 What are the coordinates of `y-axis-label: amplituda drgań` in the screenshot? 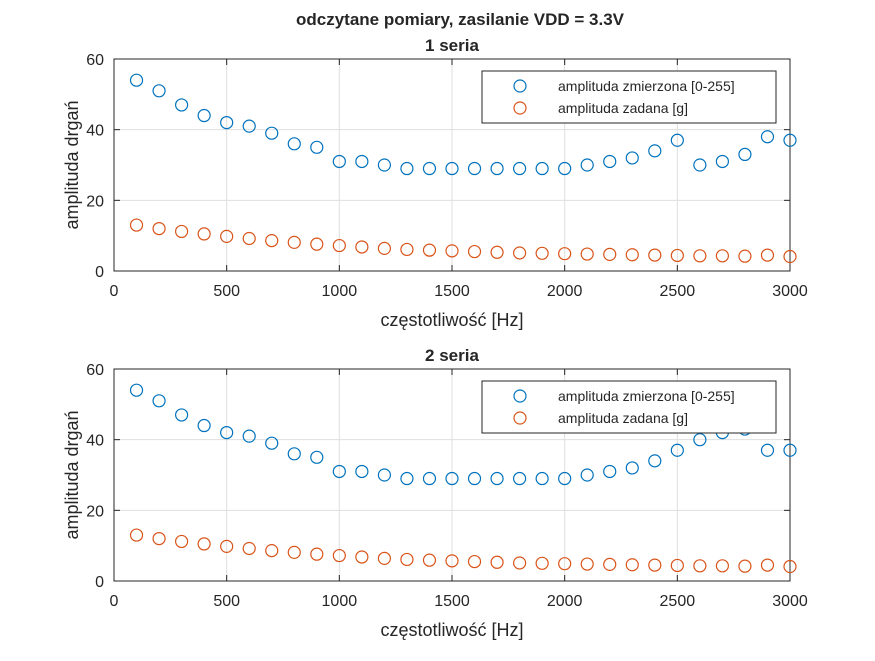 It's located at (72, 474).